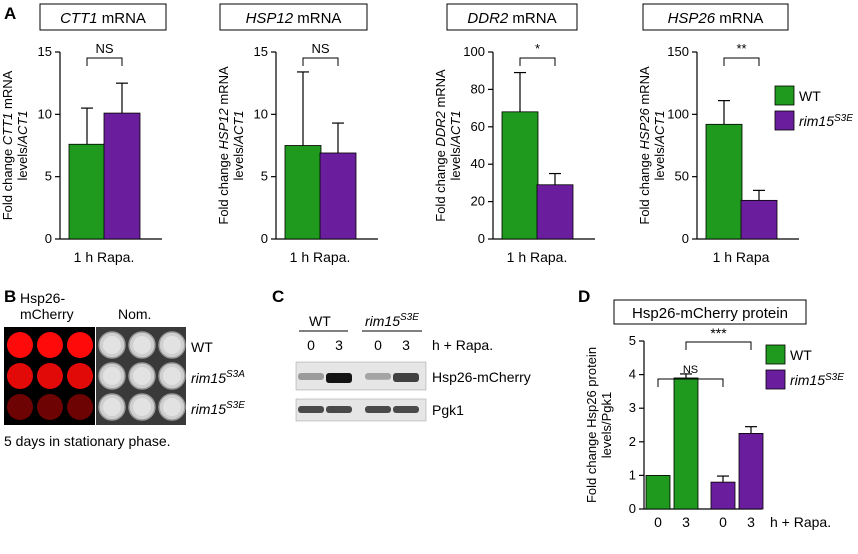  Describe the element at coordinates (813, 108) in the screenshot. I see `legend-a: WT rim15S3E` at that location.